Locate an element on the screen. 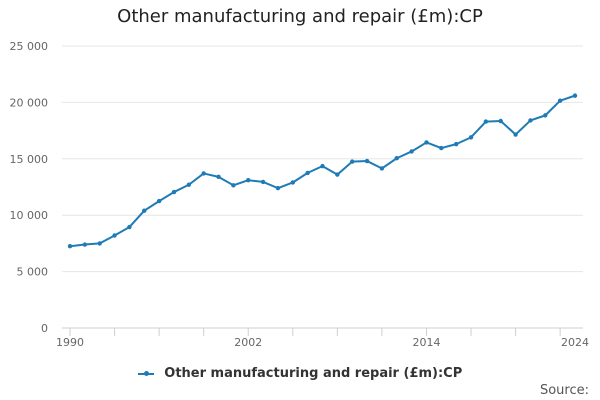 Image resolution: width=600 pixels, height=400 pixels. y-tick-label: 20 000 is located at coordinates (29, 102).